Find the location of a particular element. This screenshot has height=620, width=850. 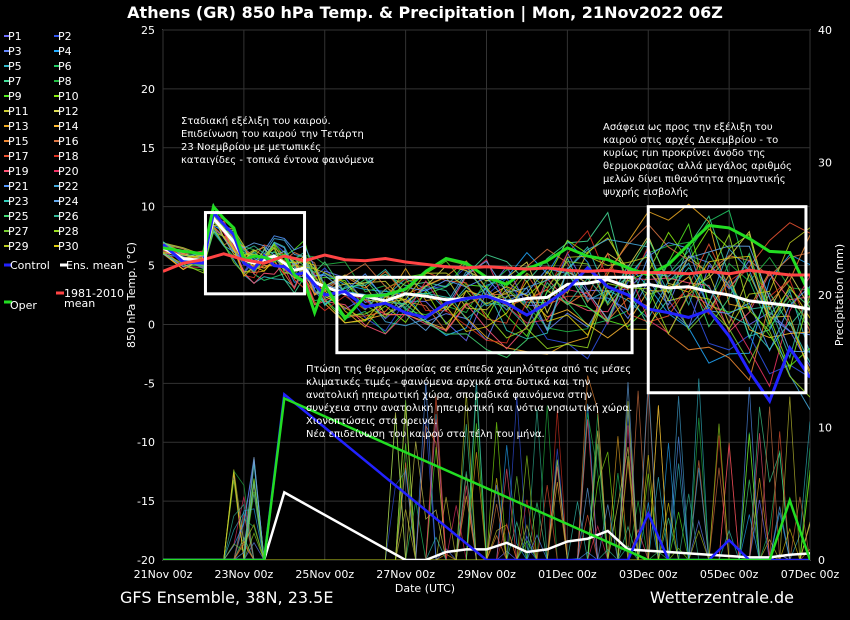

y-tick-label: 10 is located at coordinates (148, 207).